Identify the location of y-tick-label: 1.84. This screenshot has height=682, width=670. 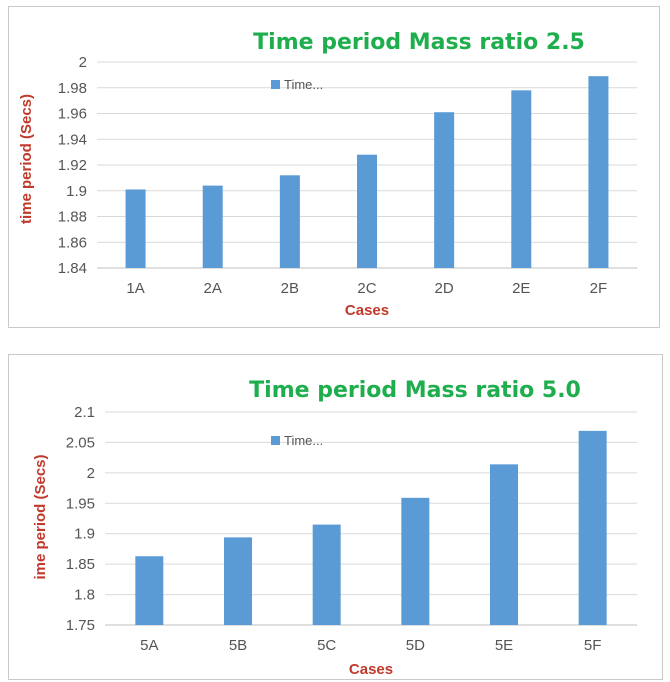
(72, 268).